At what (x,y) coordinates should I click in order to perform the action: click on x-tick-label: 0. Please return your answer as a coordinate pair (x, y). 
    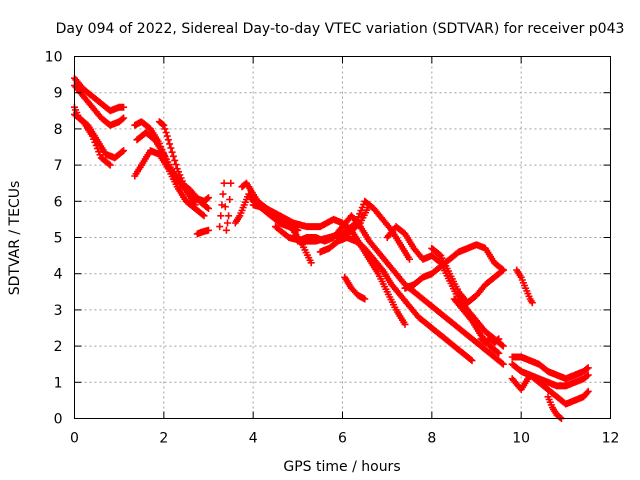
    Looking at the image, I should click on (74, 439).